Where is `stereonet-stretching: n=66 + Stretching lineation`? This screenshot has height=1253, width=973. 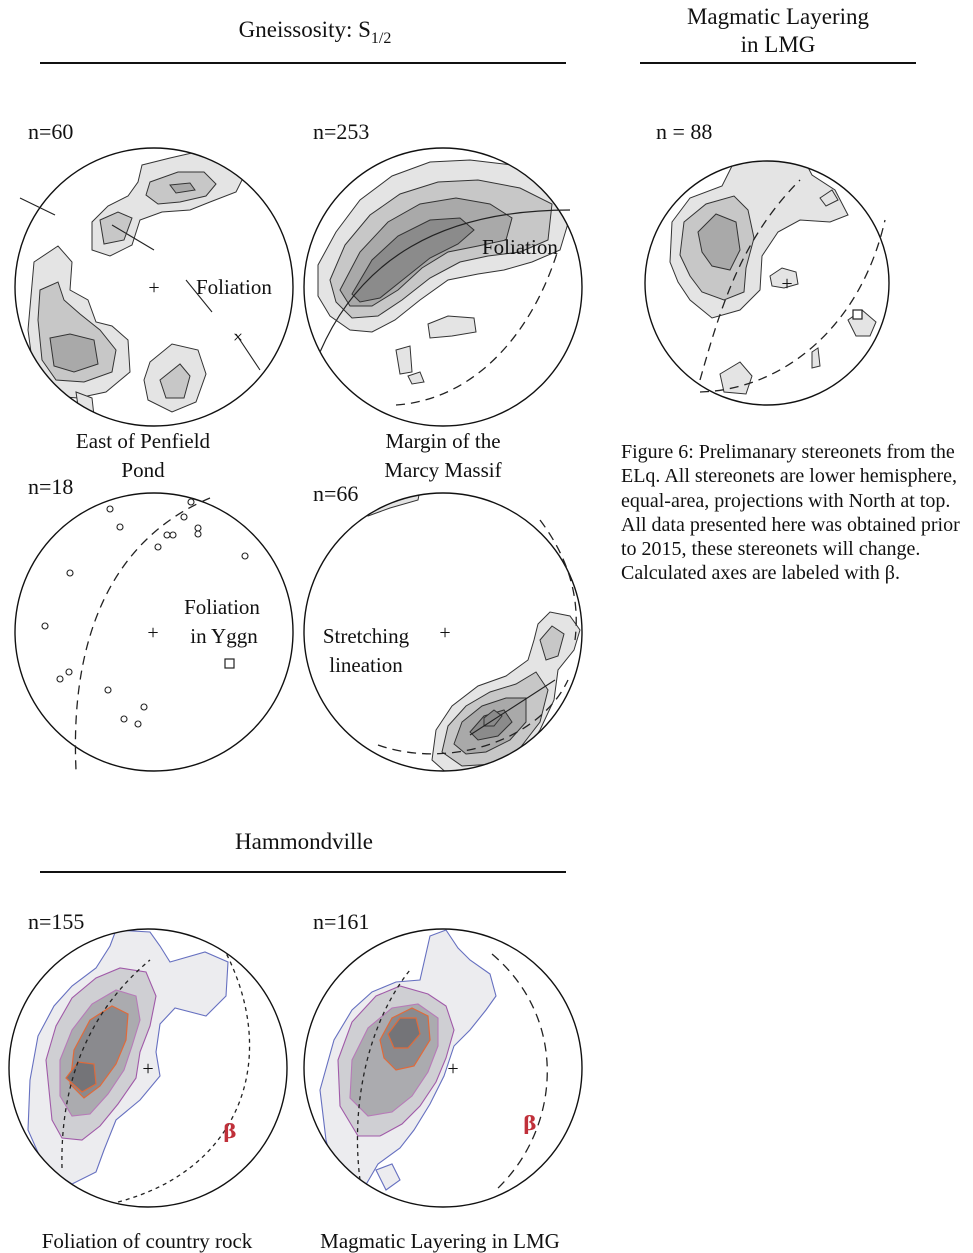
stereonet-stretching: n=66 + Stretching lineation is located at coordinates (443, 629).